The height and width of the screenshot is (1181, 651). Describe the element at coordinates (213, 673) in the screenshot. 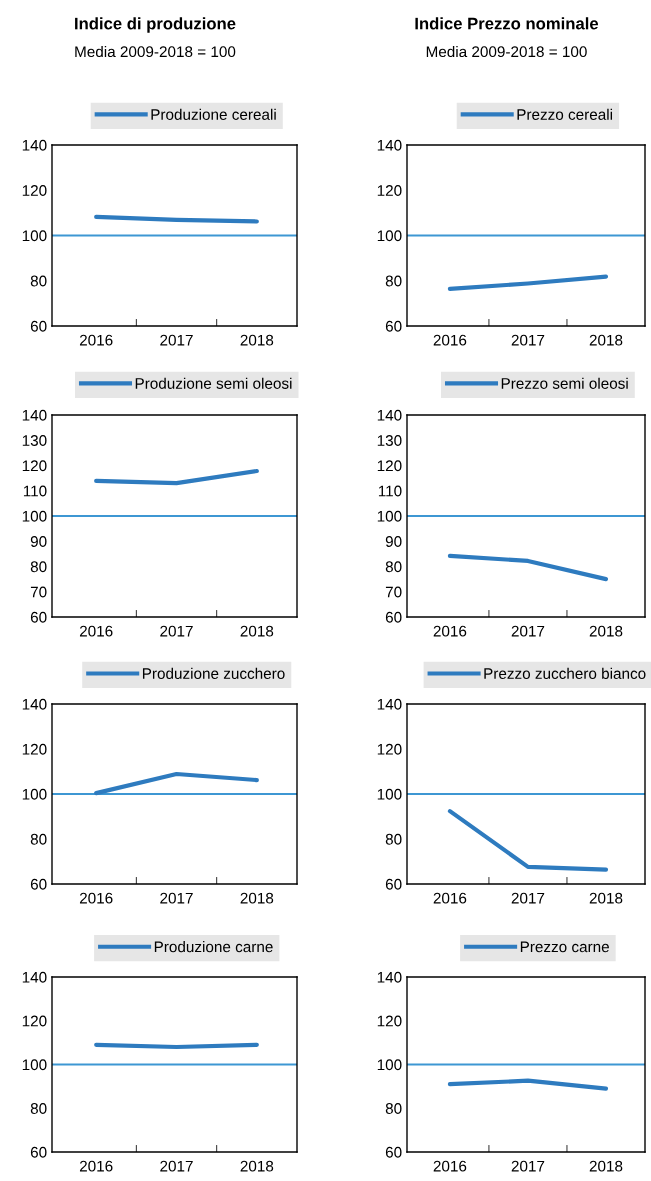

I see `legend-label: Produzione zucchero` at that location.